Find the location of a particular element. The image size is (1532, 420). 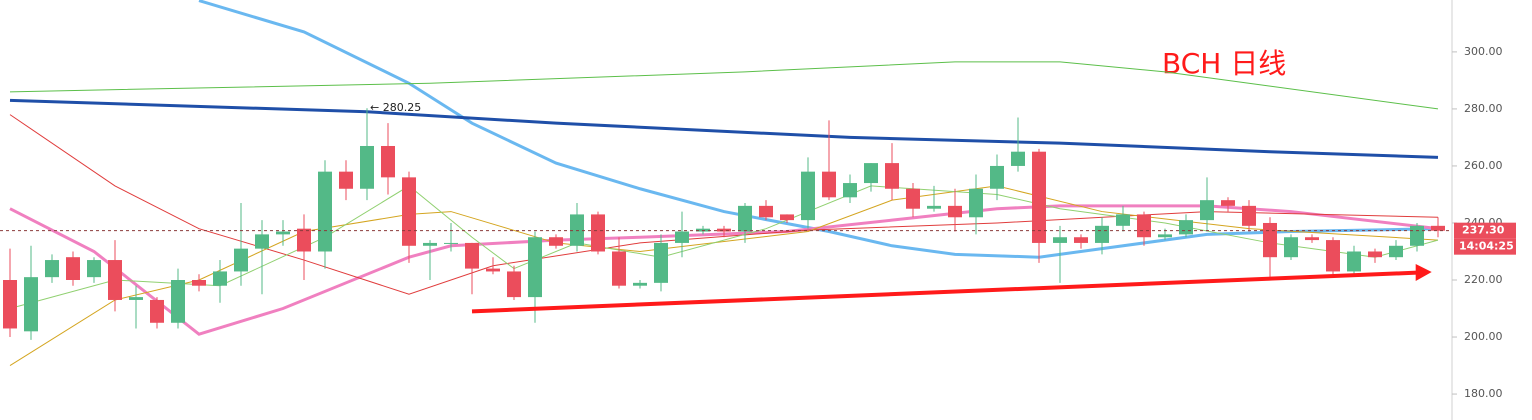

high-annotation: ← 280.25 is located at coordinates (395, 107).